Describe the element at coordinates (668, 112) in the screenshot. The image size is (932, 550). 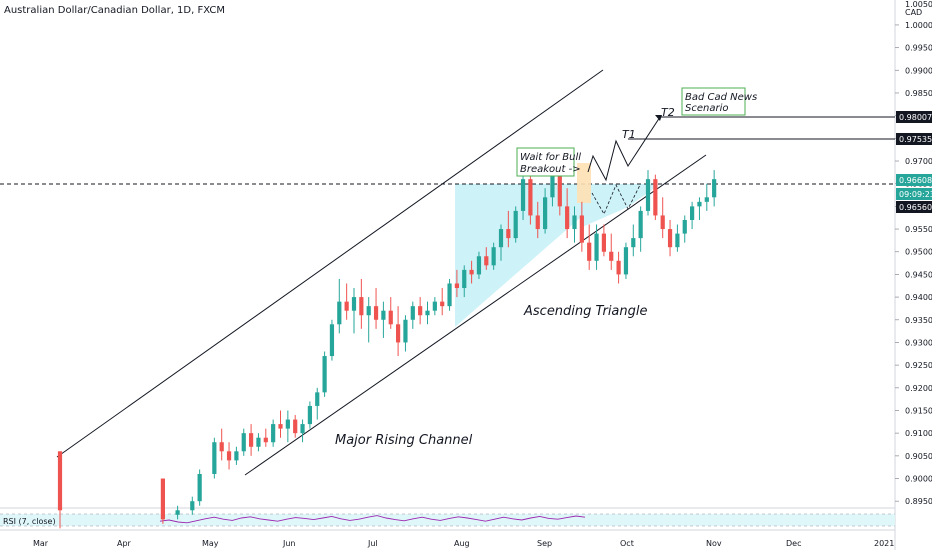
I see `label-t2: T2` at that location.